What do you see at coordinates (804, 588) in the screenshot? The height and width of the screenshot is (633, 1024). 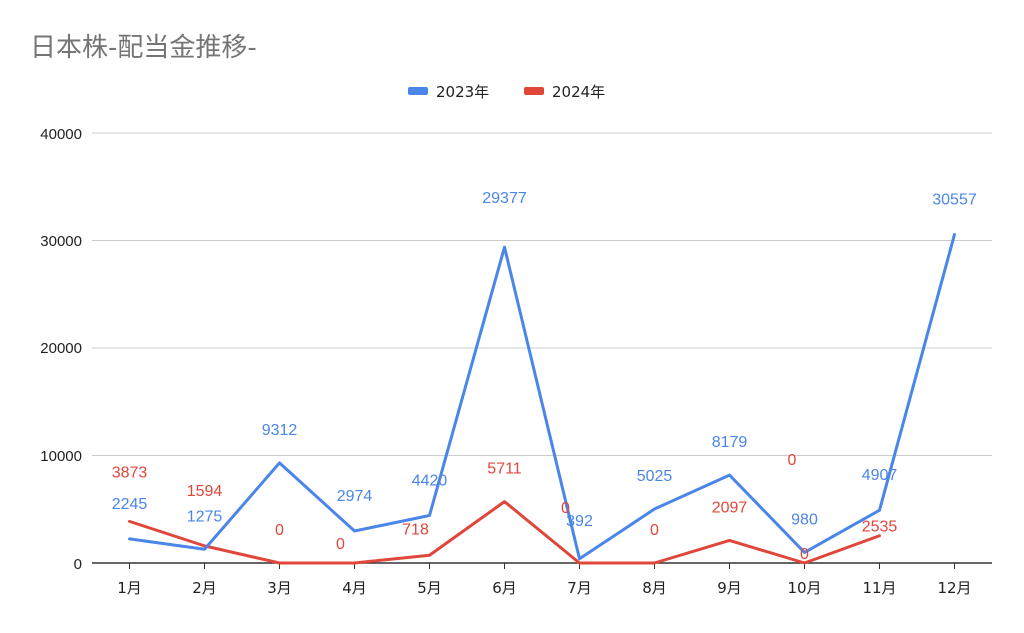 I see `x-tick-label: 10月` at bounding box center [804, 588].